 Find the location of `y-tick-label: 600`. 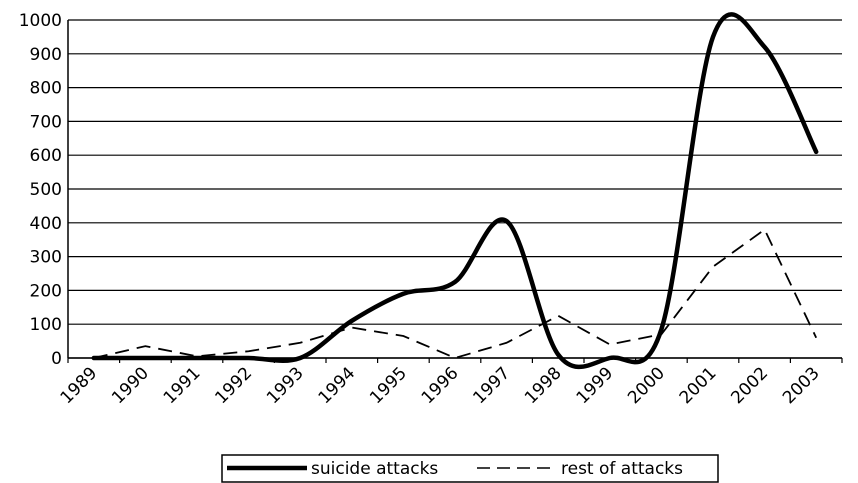

y-tick-label: 600 is located at coordinates (46, 156).